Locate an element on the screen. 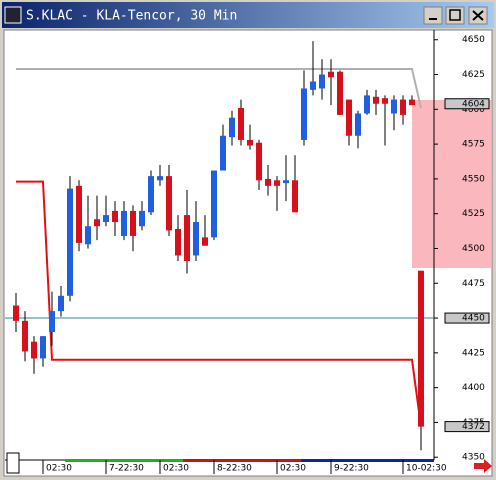 This screenshot has width=496, height=480. window-buttons is located at coordinates (455, 15).